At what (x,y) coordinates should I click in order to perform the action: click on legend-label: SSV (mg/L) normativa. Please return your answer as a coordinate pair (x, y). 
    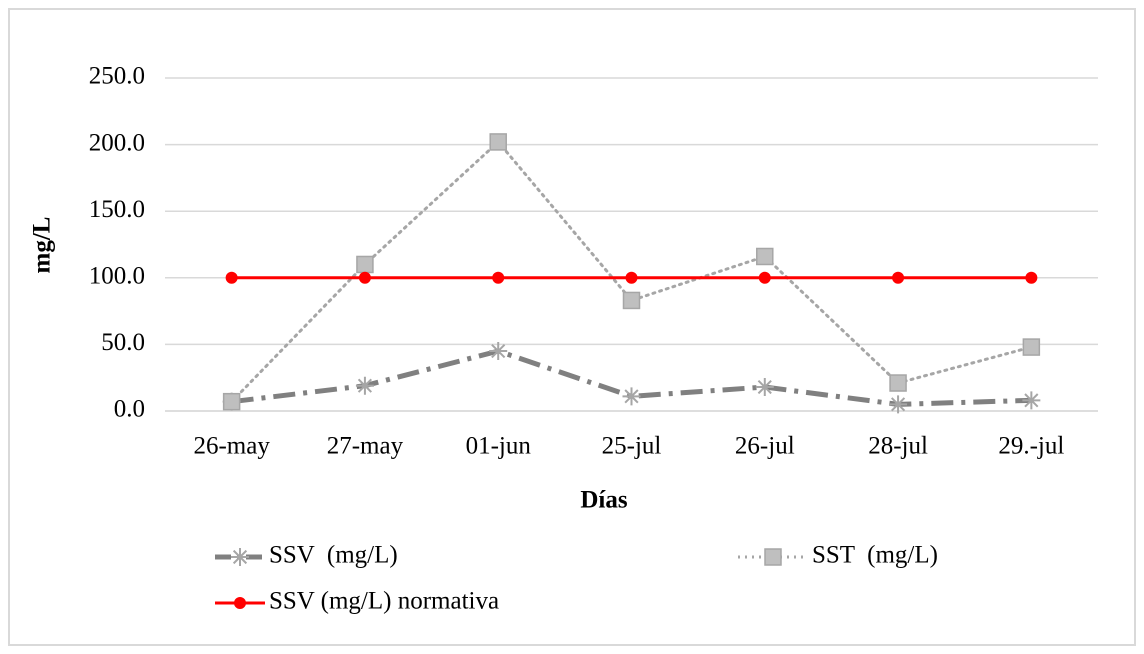
    Looking at the image, I should click on (384, 601).